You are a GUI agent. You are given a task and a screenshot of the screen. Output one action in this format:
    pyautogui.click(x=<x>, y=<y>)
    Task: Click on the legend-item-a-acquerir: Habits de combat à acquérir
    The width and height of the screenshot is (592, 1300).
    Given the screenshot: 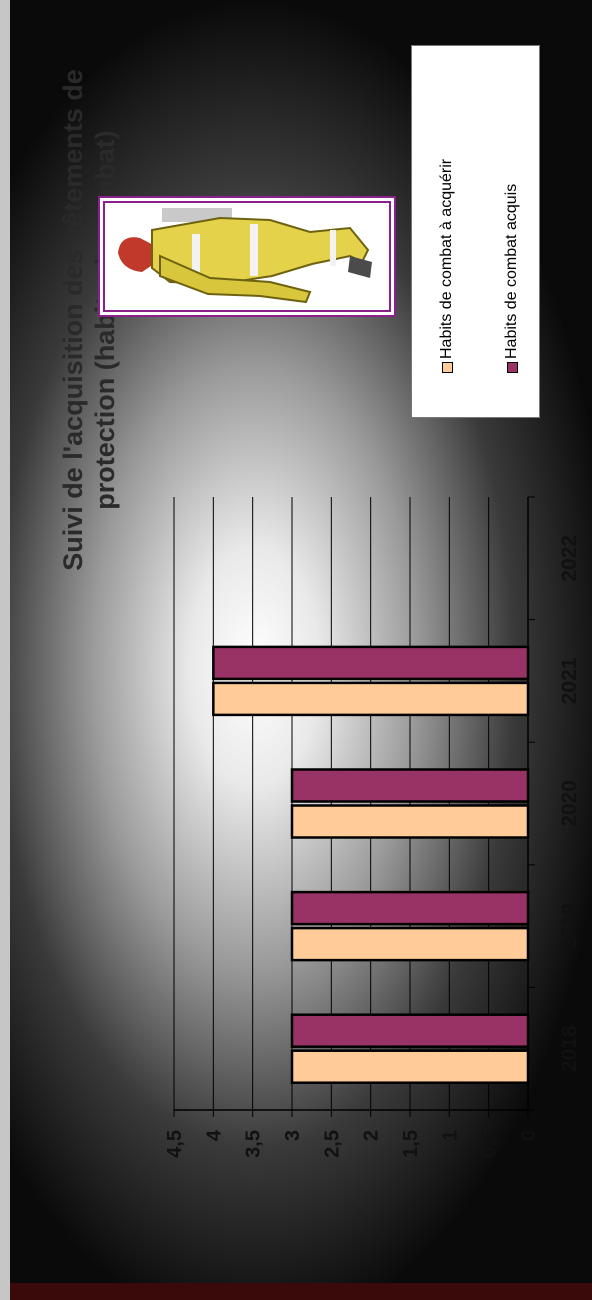 What is the action you would take?
    pyautogui.click(x=447, y=266)
    